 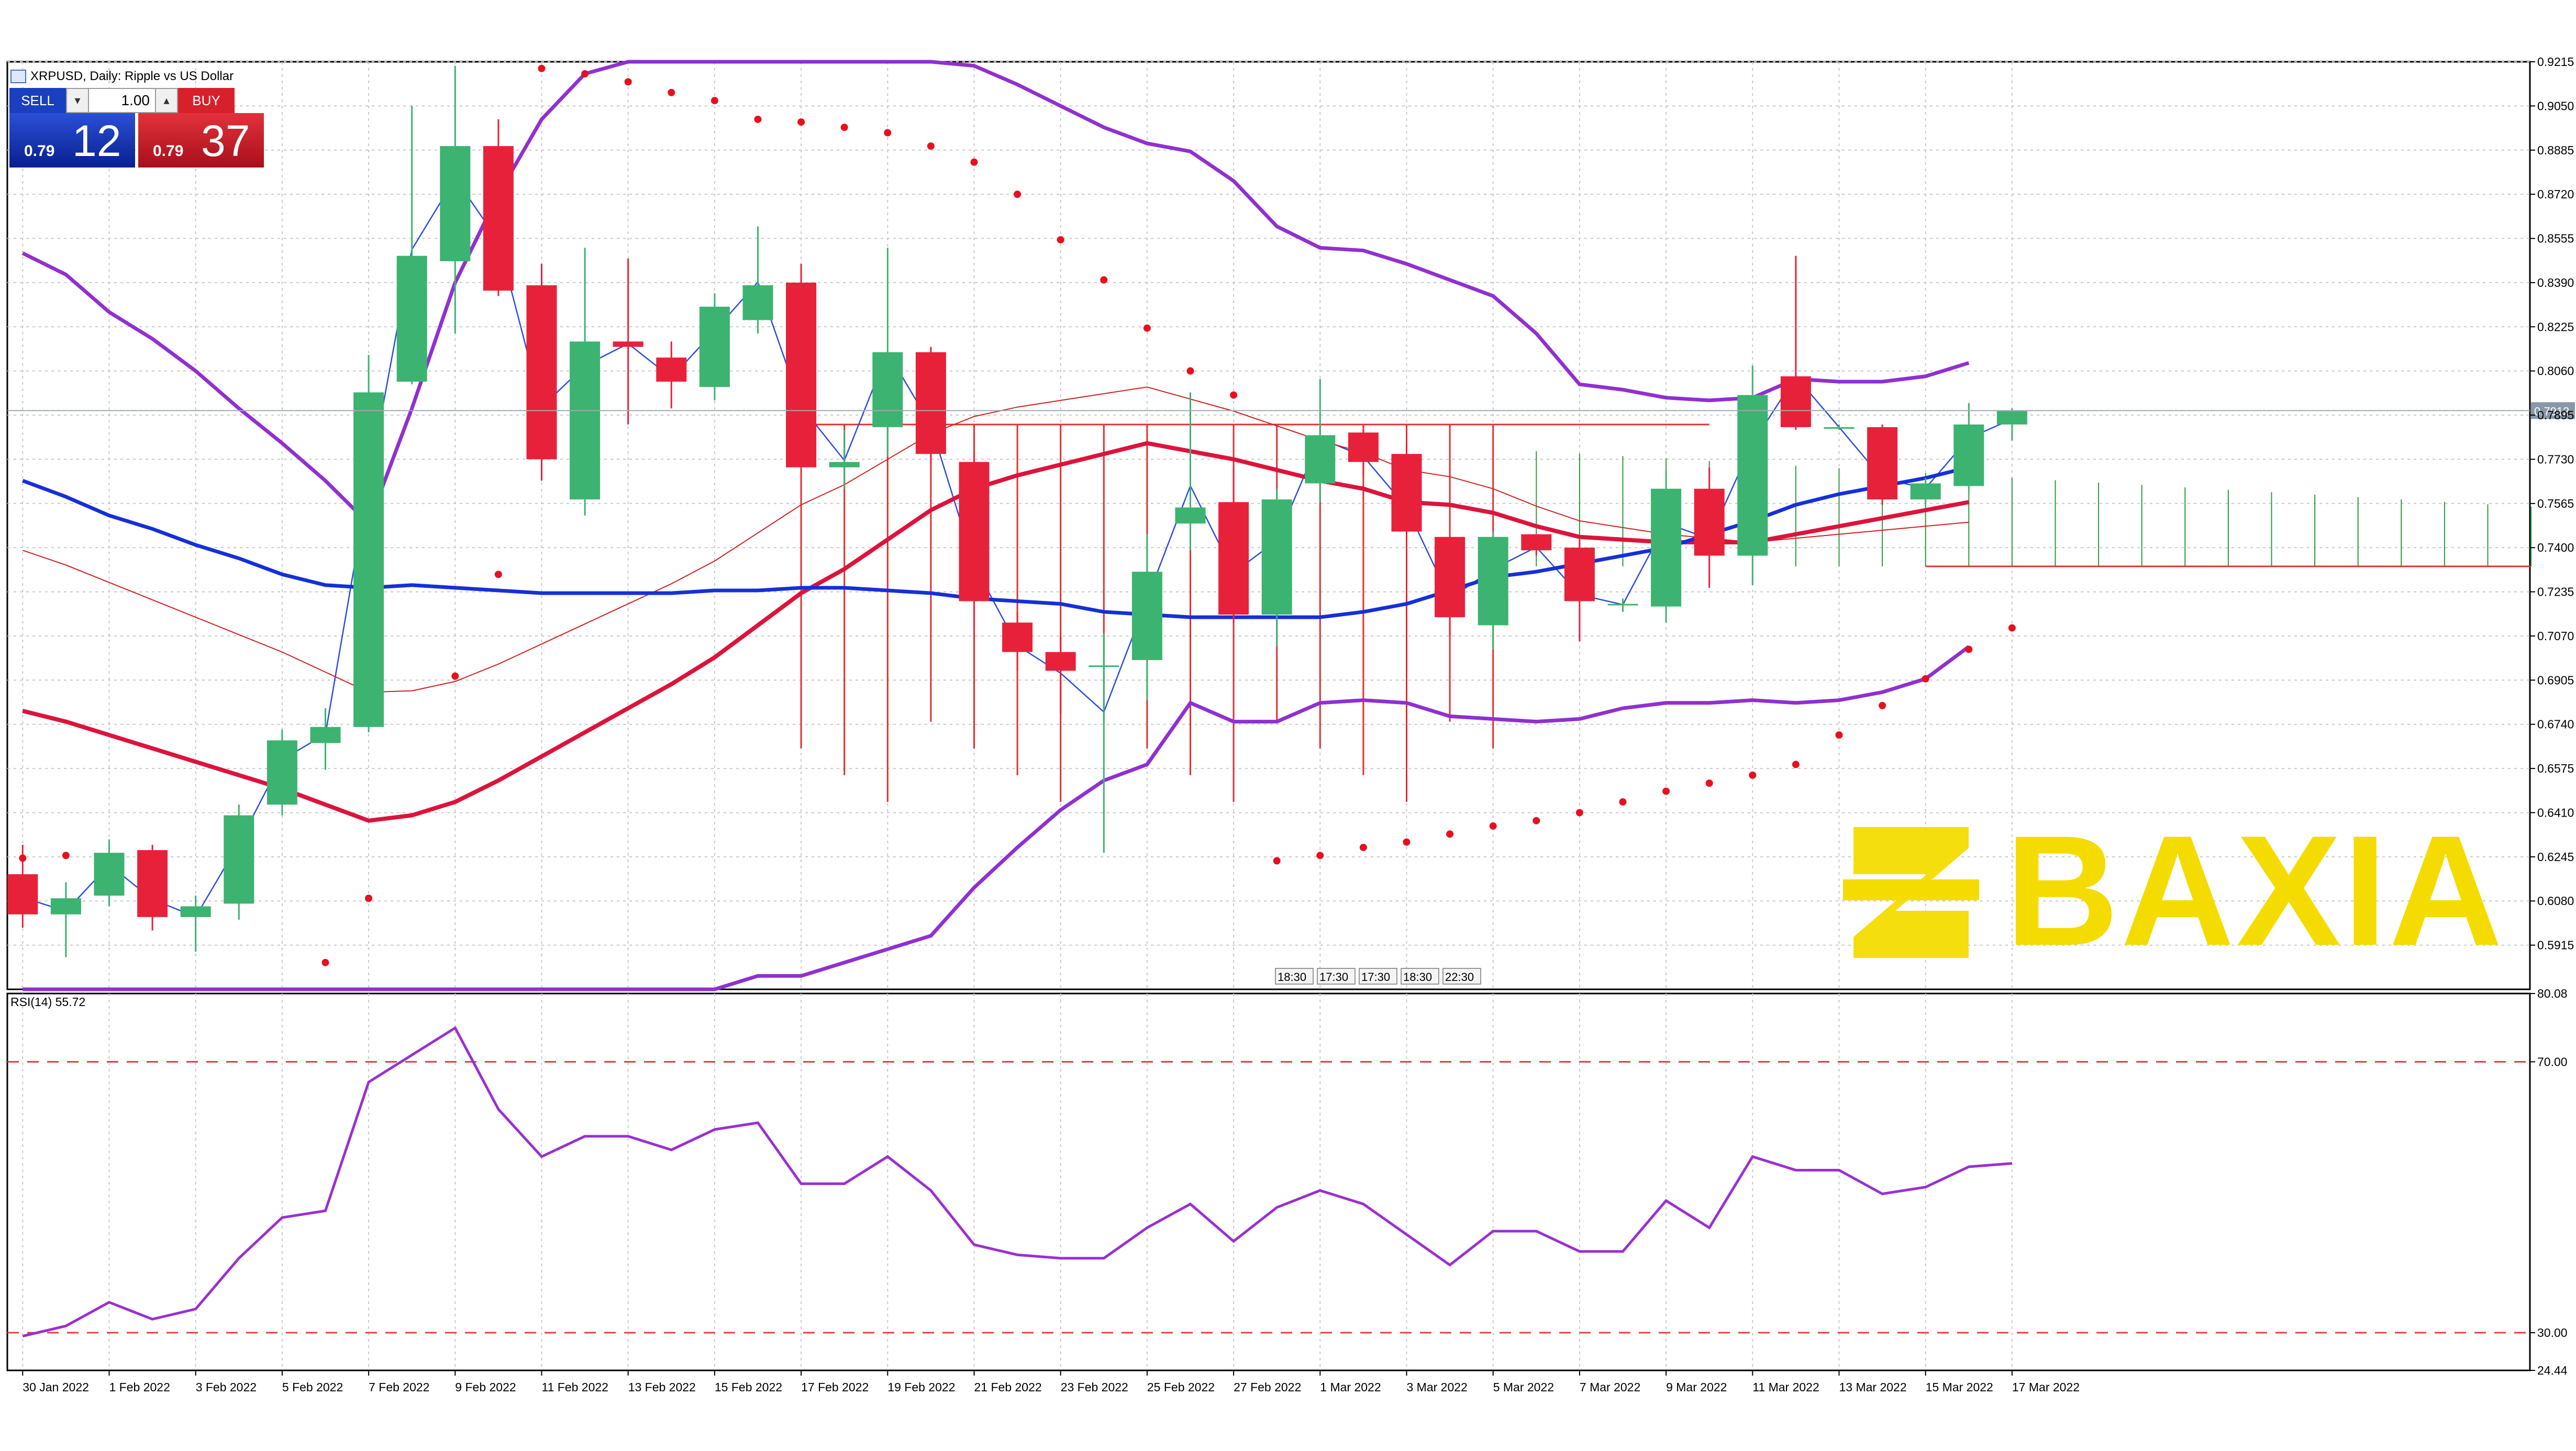 I want to click on x-tick-label: 27 Feb 2022, so click(x=1267, y=1387).